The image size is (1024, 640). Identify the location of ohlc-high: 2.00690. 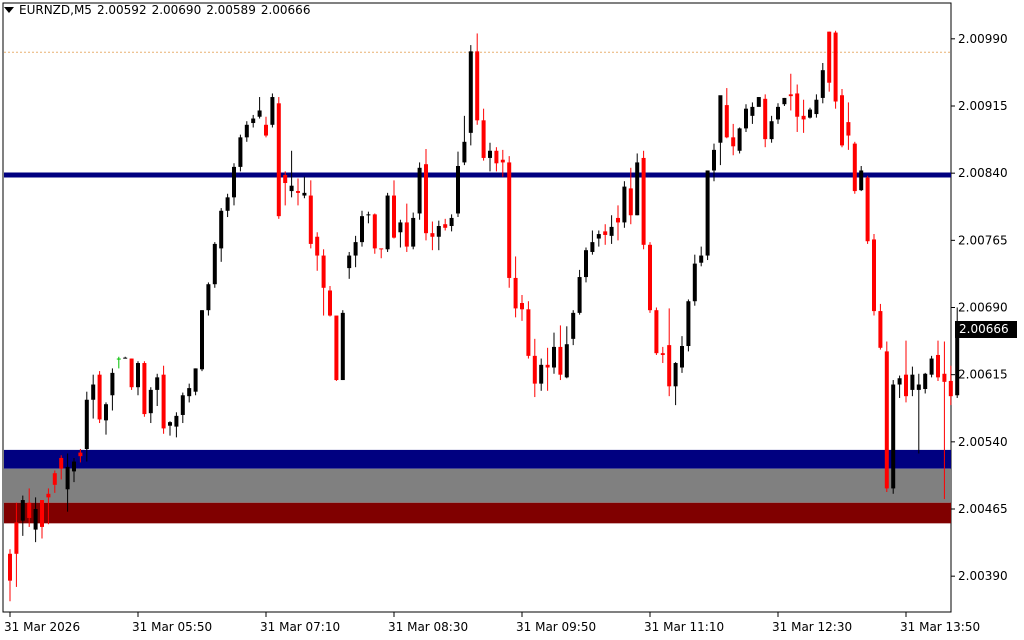
(176, 10).